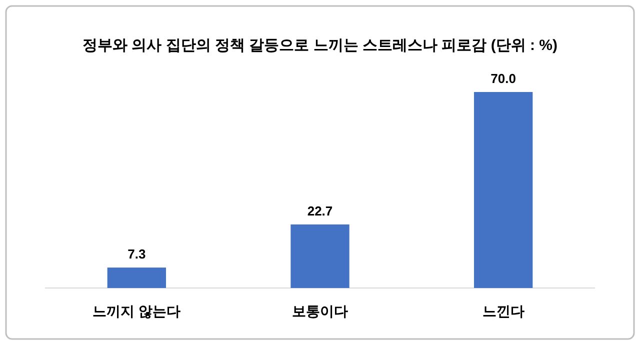 The height and width of the screenshot is (345, 640). Describe the element at coordinates (503, 78) in the screenshot. I see `data-label: 70.0` at that location.